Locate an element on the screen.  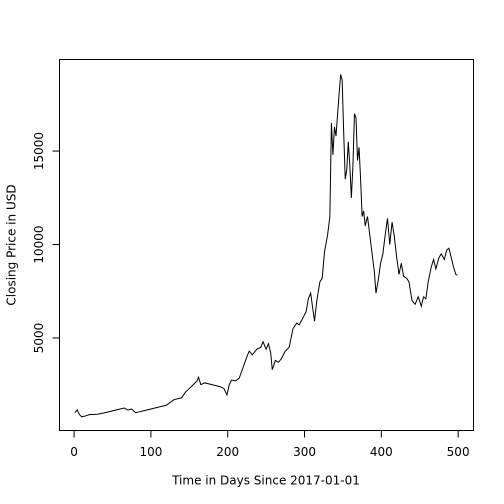
y-axis-label: Closing Price in USD is located at coordinates (12, 244).